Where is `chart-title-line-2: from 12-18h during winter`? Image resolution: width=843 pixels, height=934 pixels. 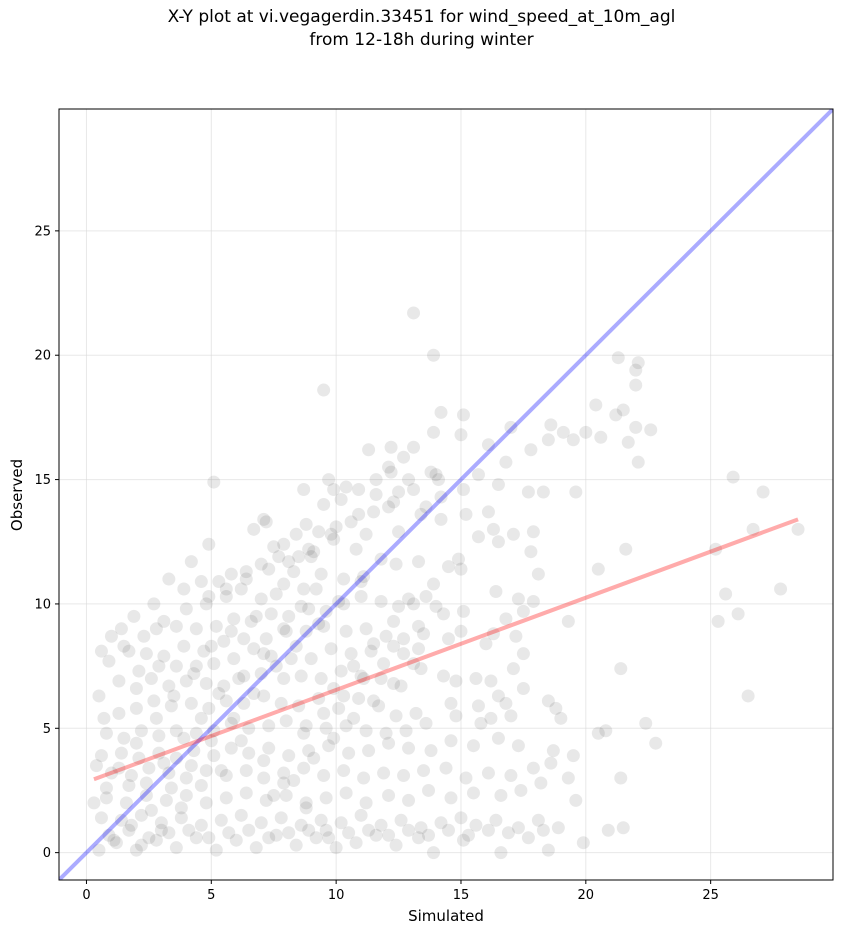
chart-title-line-2: from 12-18h during winter is located at coordinates (421, 40).